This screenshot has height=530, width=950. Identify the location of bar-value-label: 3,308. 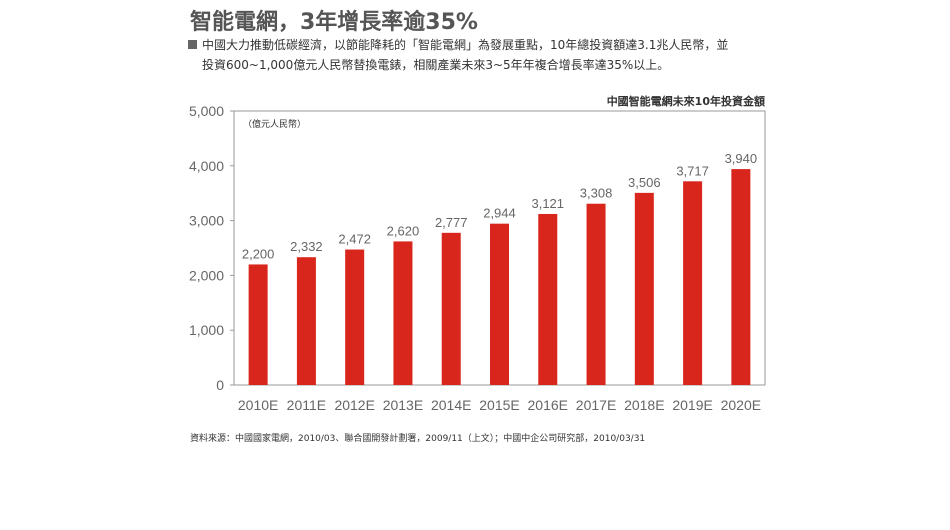
(596, 193).